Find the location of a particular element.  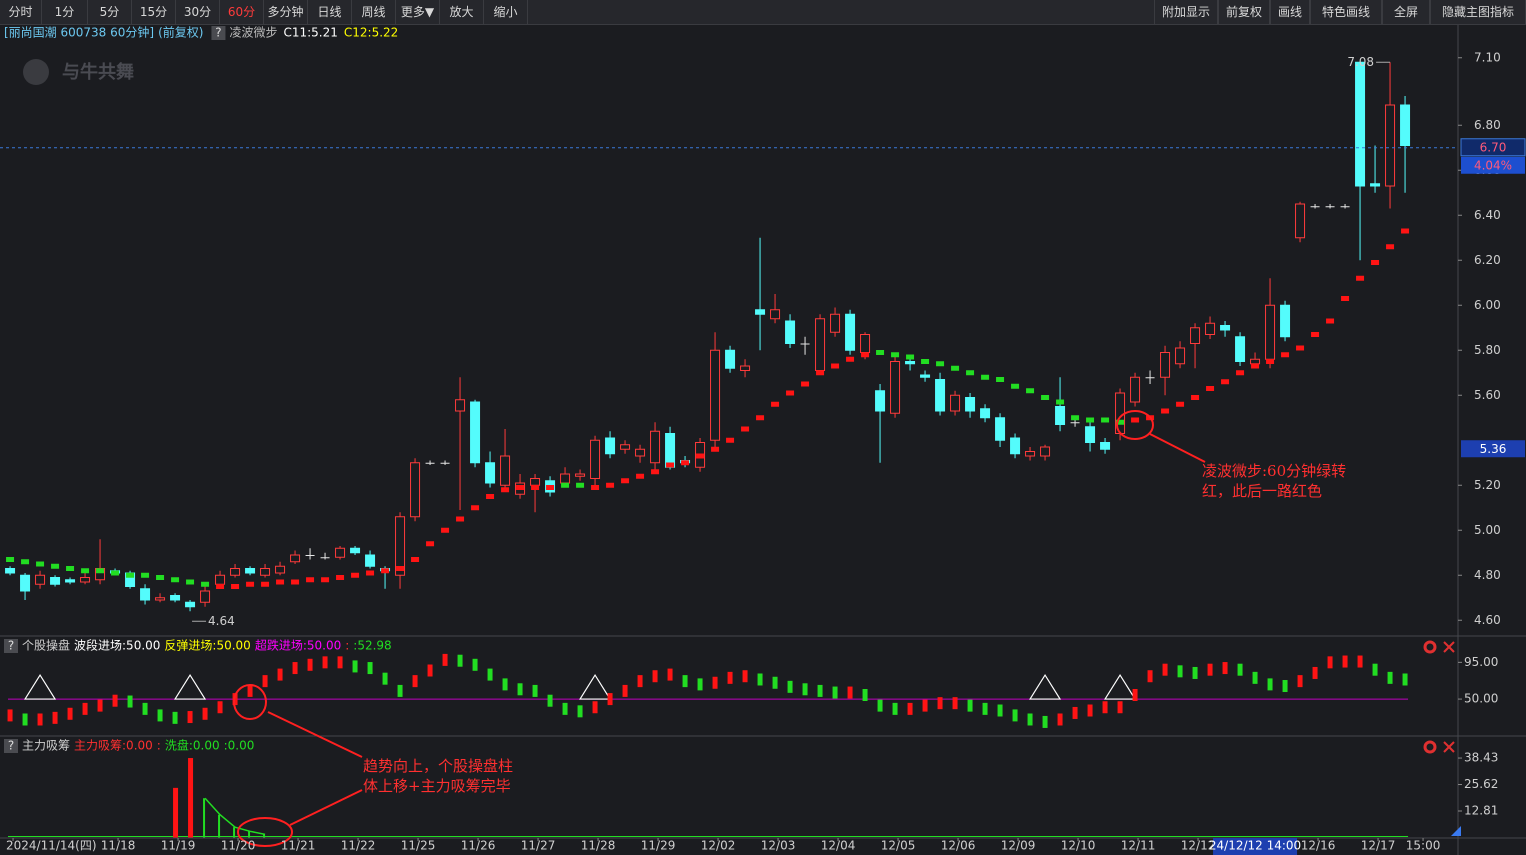

help-icon: ? is located at coordinates (11, 746).